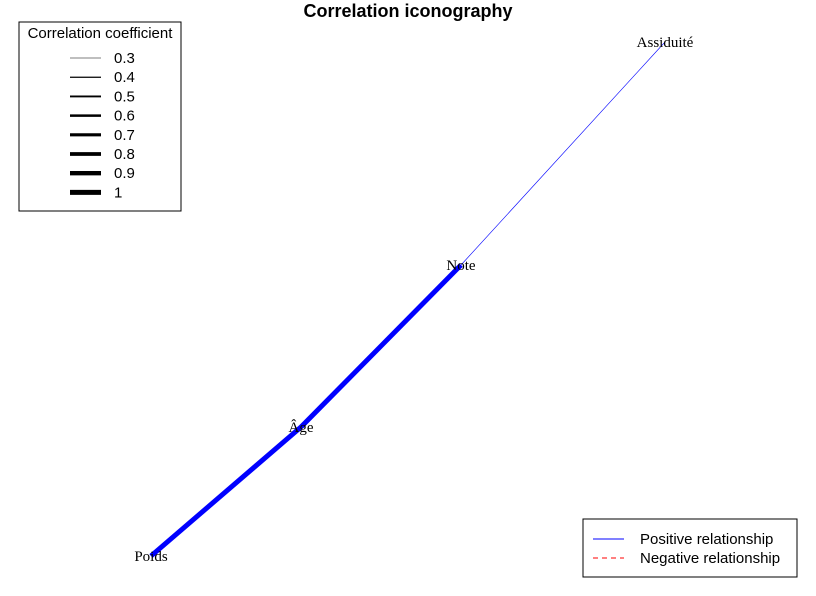  I want to click on edge-note-assiduite, so click(563, 153).